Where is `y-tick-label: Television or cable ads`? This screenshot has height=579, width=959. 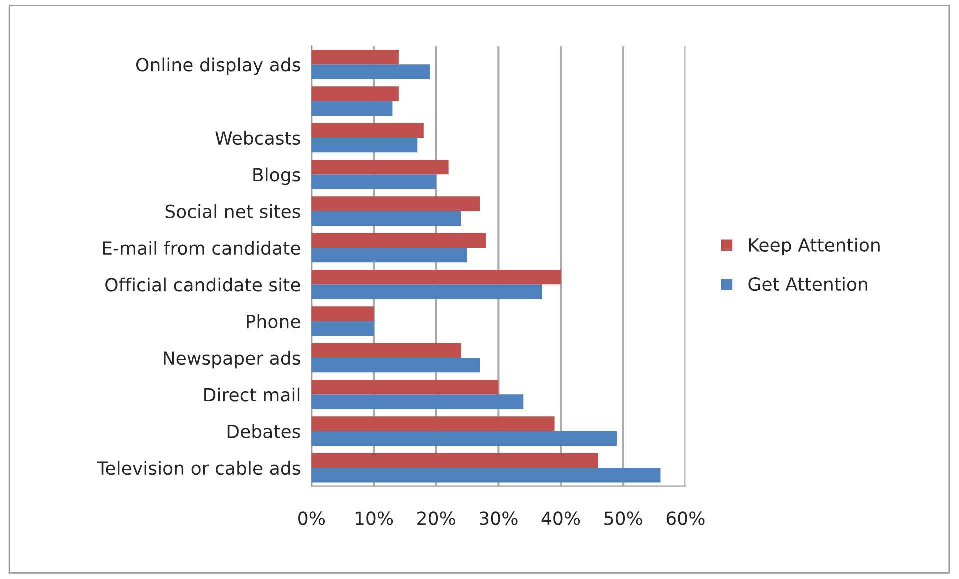 y-tick-label: Television or cable ads is located at coordinates (198, 468).